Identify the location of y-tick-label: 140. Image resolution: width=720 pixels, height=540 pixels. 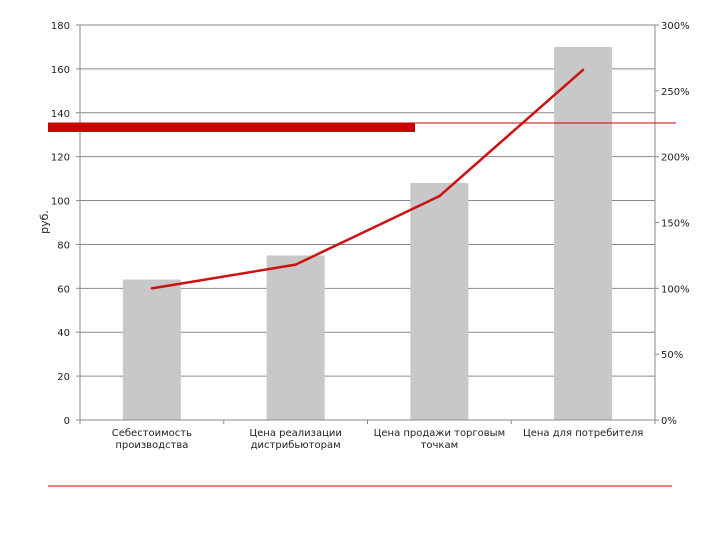
(60, 114).